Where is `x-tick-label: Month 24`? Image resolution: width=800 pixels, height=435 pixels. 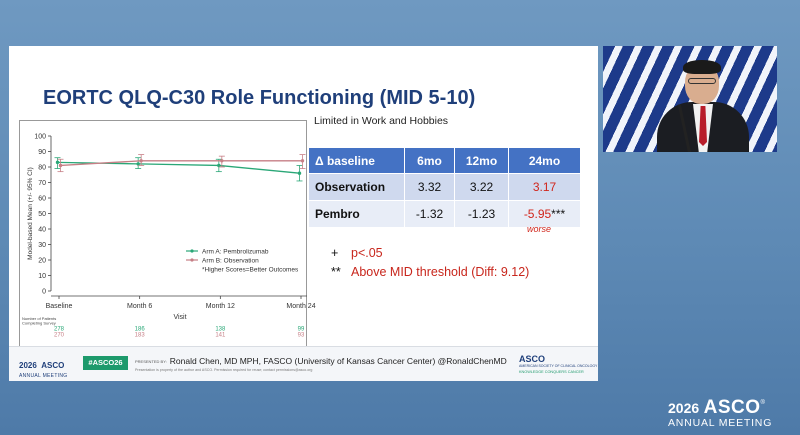
x-tick-label: Month 24 is located at coordinates (300, 306).